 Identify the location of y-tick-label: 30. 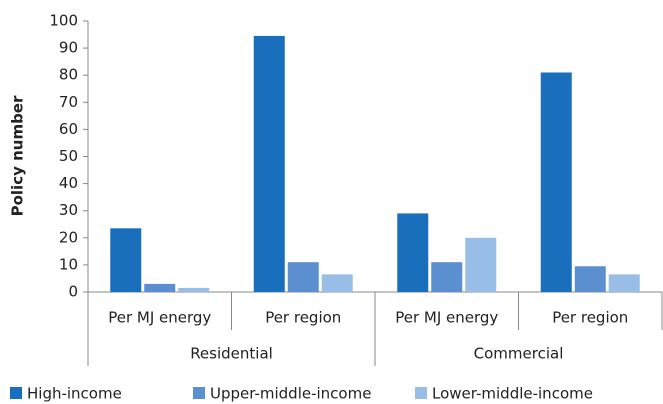
(68, 210).